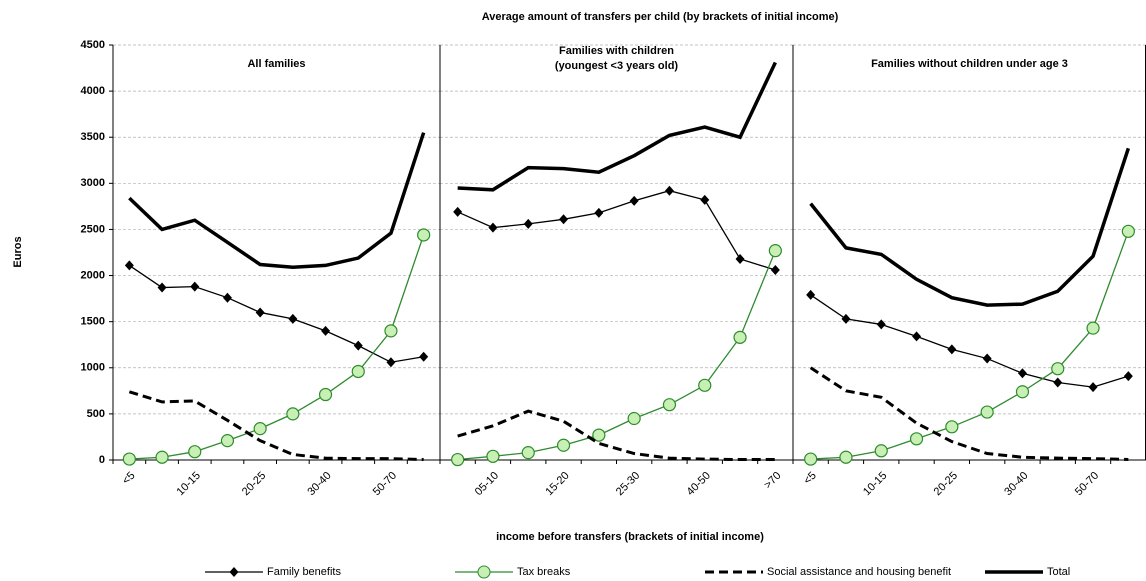 This screenshot has width=1146, height=581. I want to click on y-tick-label: 0, so click(102, 460).